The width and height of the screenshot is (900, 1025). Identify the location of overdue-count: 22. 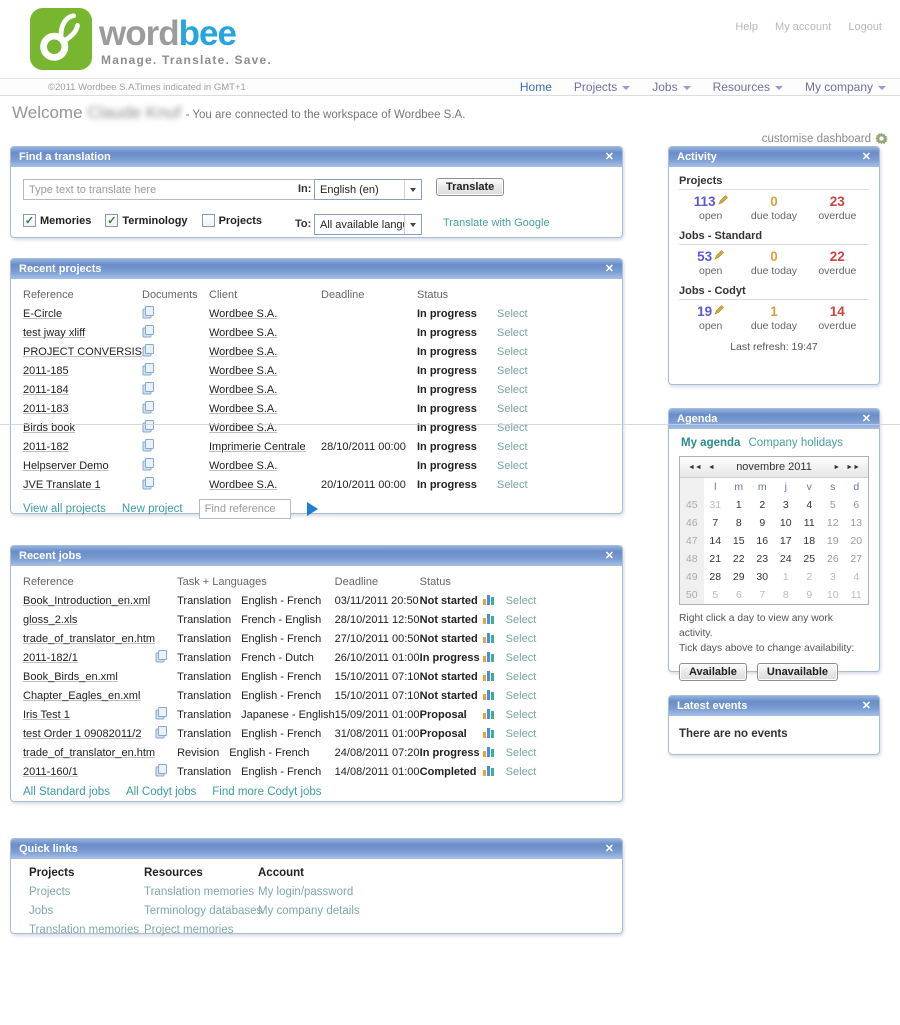
(837, 256).